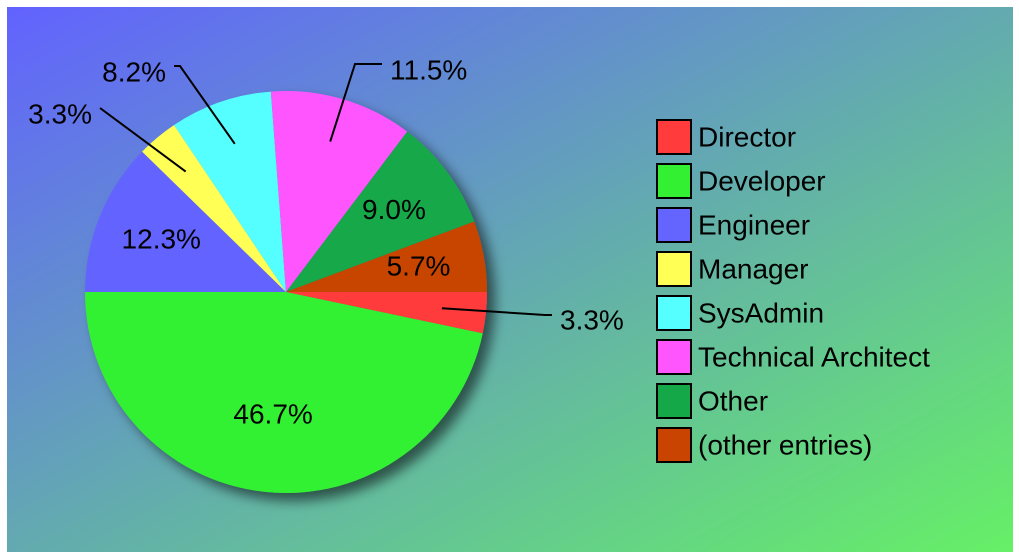 The image size is (1019, 558). Describe the element at coordinates (134, 71) in the screenshot. I see `data-label: 8.2%` at that location.